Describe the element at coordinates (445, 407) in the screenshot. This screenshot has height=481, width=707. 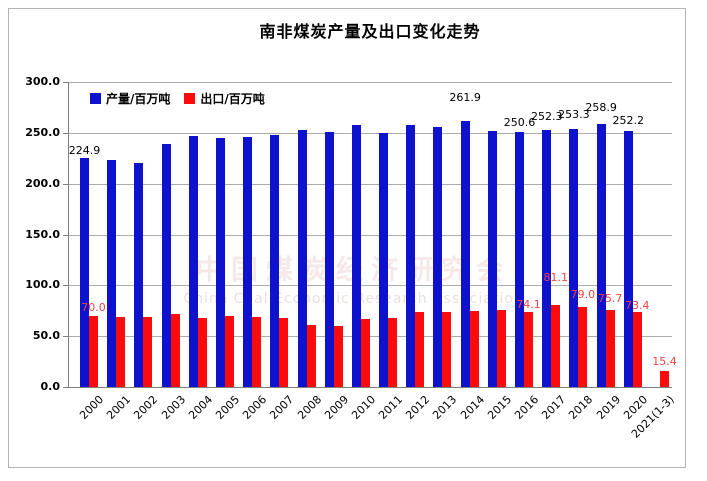
I see `x-tick-label: 2013` at that location.